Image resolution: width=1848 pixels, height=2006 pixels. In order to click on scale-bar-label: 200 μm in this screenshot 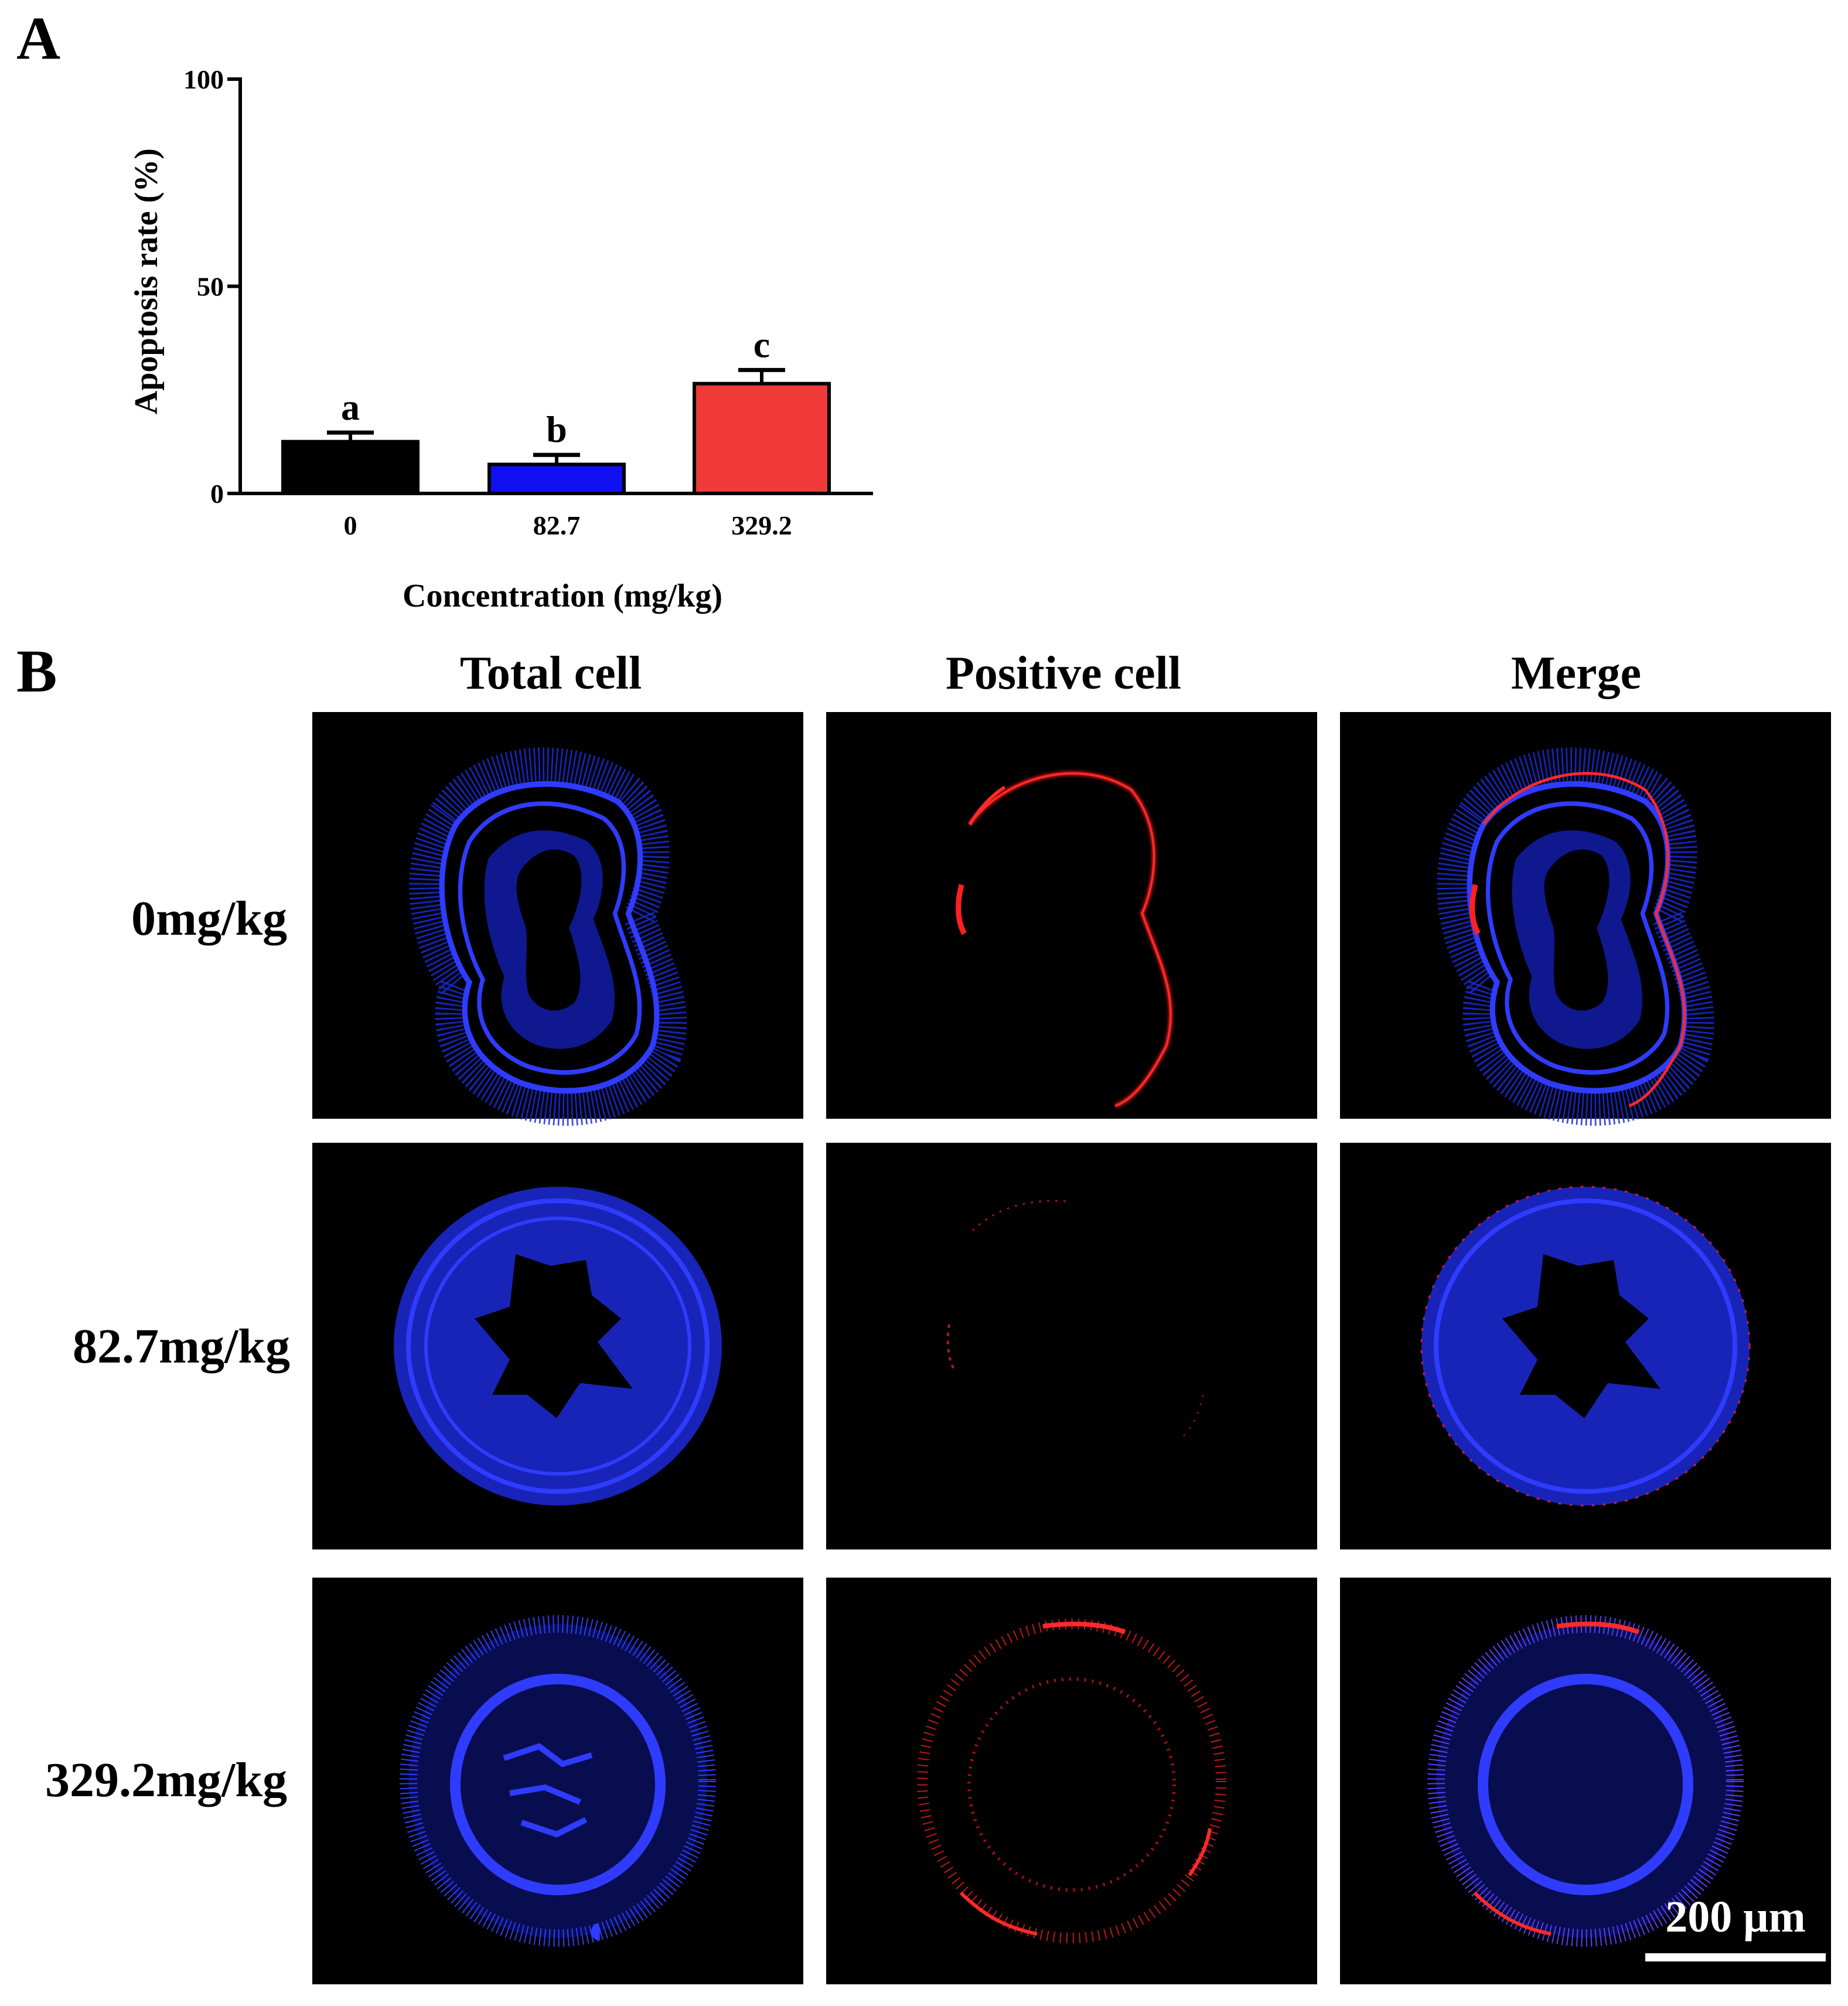, I will do `click(1735, 1917)`.